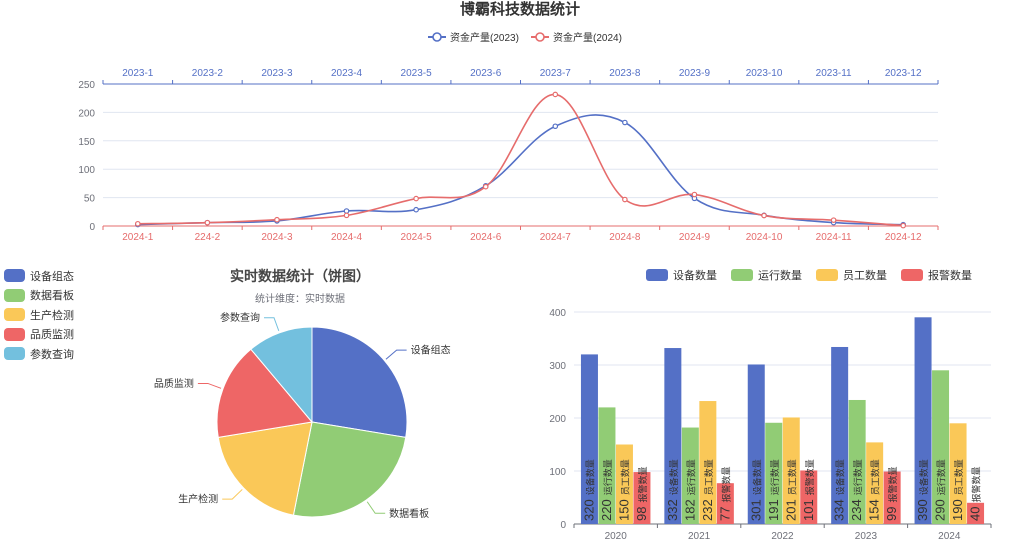 The width and height of the screenshot is (1024, 553). Describe the element at coordinates (695, 276) in the screenshot. I see `bar-legend-label: 设备数量` at that location.